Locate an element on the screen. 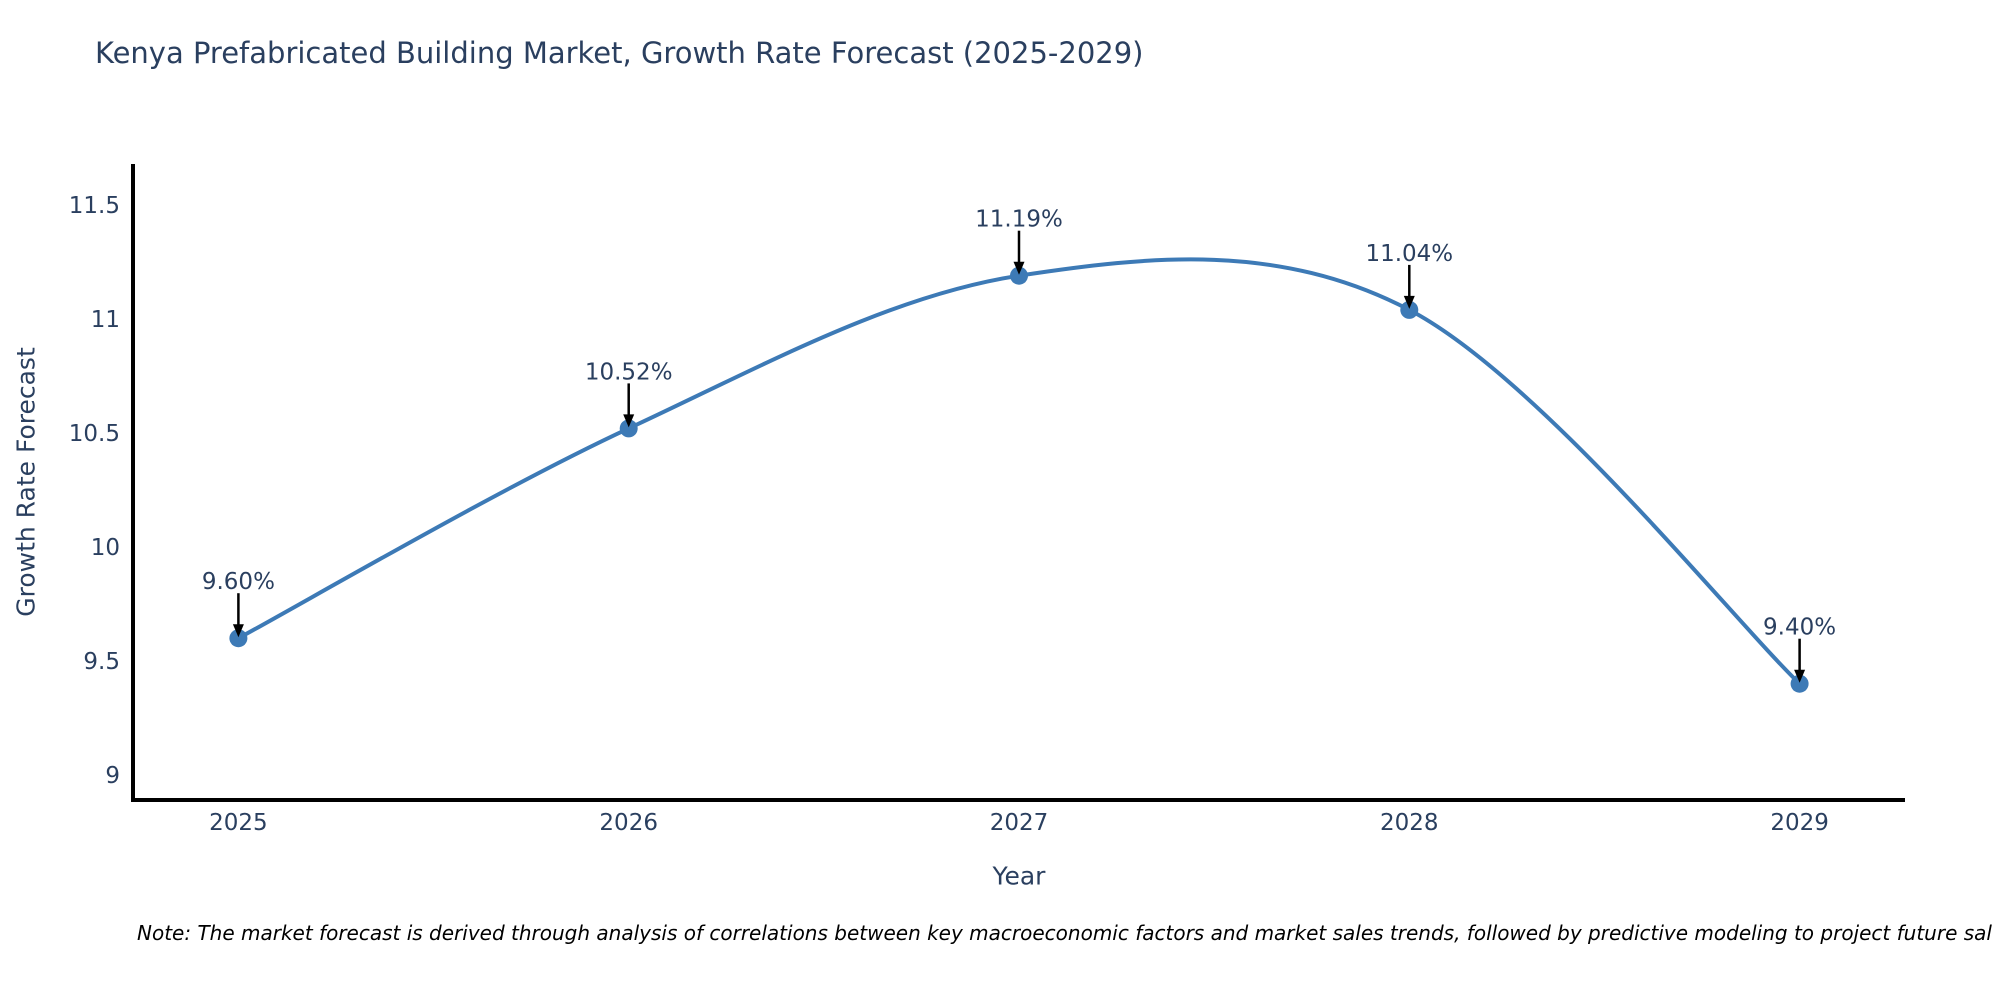  data-point-label: 11.19% is located at coordinates (1019, 220).